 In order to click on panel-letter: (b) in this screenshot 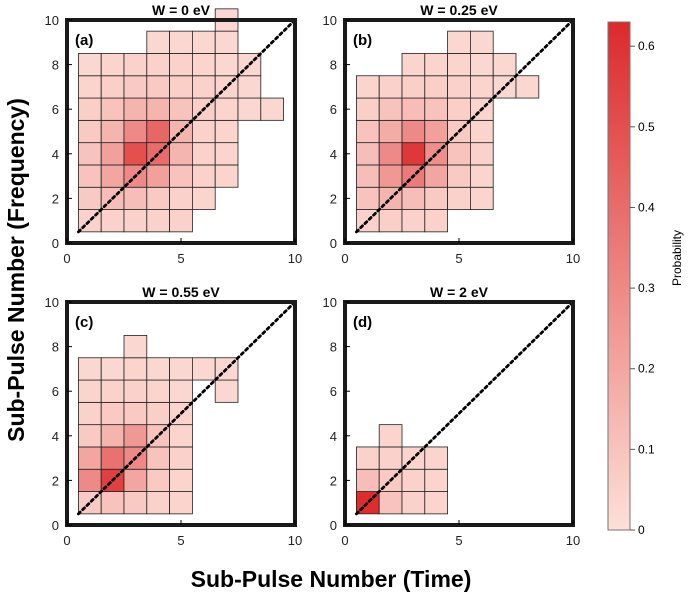, I will do `click(362, 40)`.